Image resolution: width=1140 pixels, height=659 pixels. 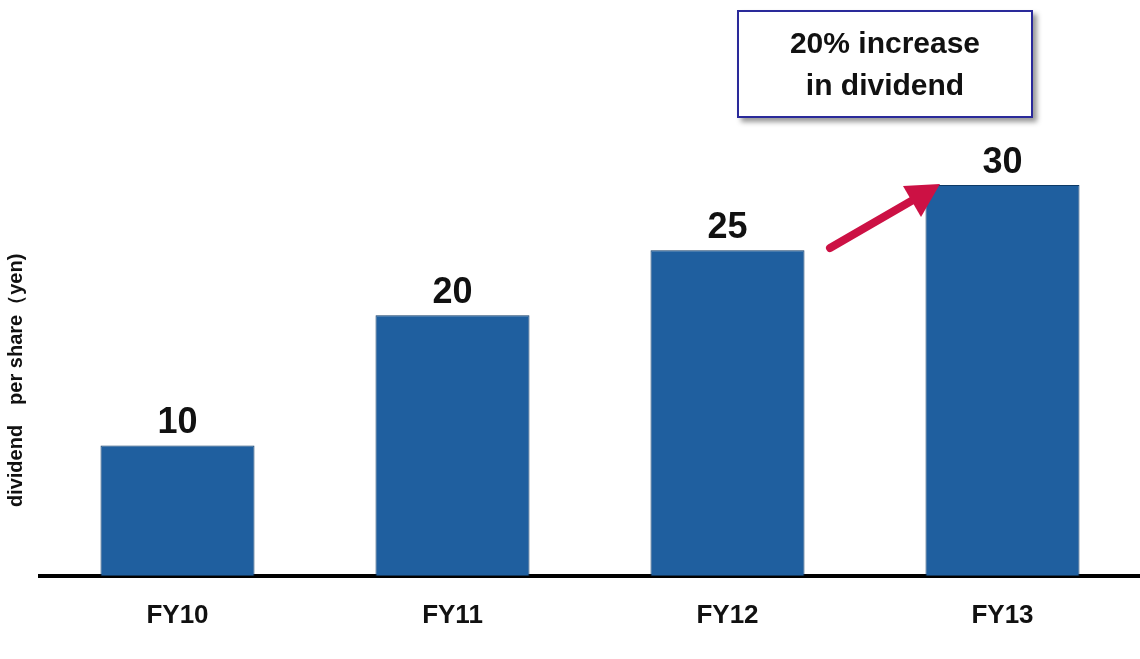 I want to click on data-label: 20, so click(x=452, y=291).